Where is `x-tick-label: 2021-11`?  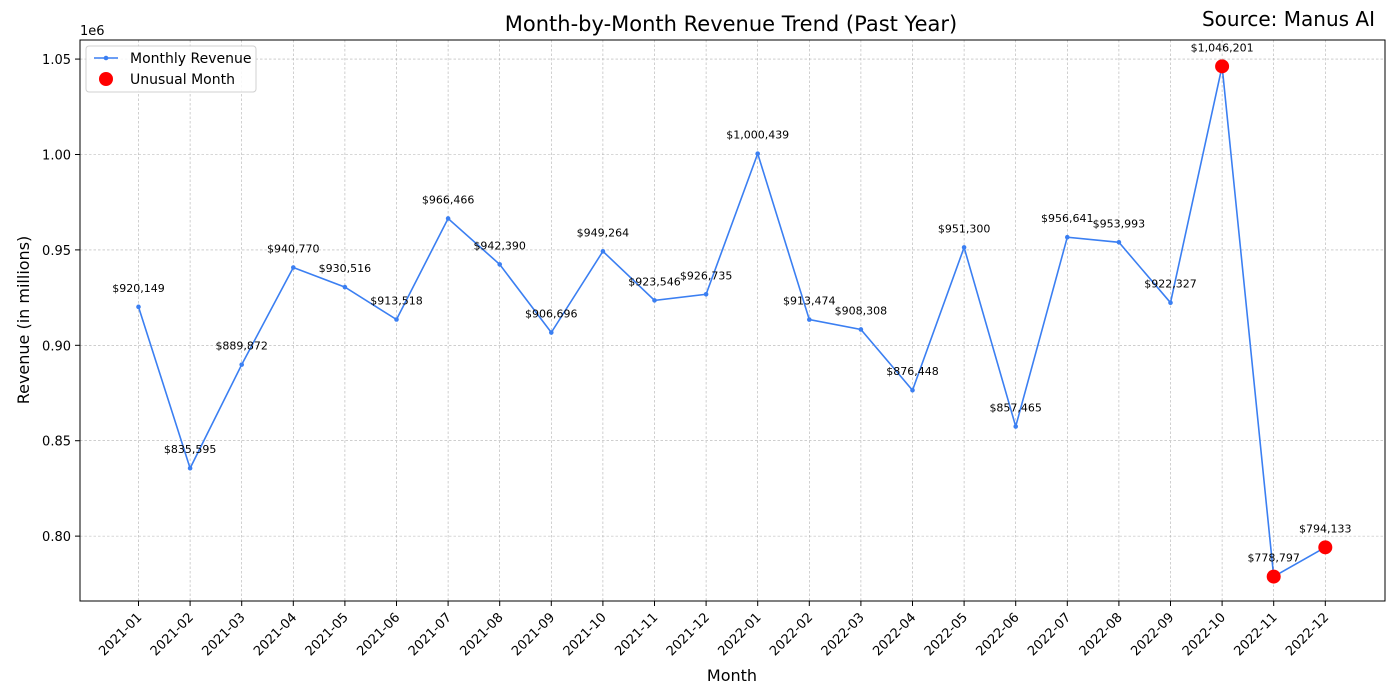 x-tick-label: 2021-11 is located at coordinates (636, 634).